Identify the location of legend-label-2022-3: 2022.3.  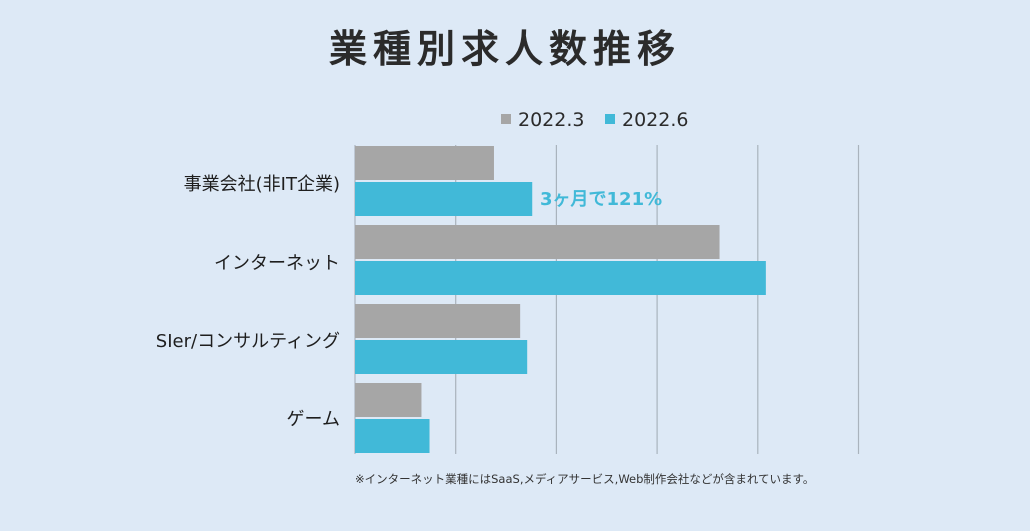
(551, 120).